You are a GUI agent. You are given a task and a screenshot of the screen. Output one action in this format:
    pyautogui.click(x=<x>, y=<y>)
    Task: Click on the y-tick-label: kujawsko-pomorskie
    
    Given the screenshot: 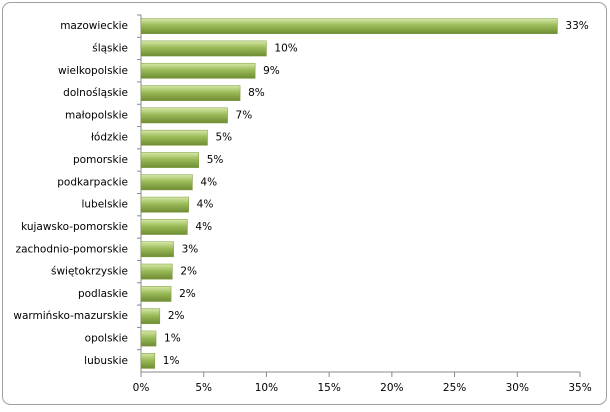 What is the action you would take?
    pyautogui.click(x=74, y=227)
    